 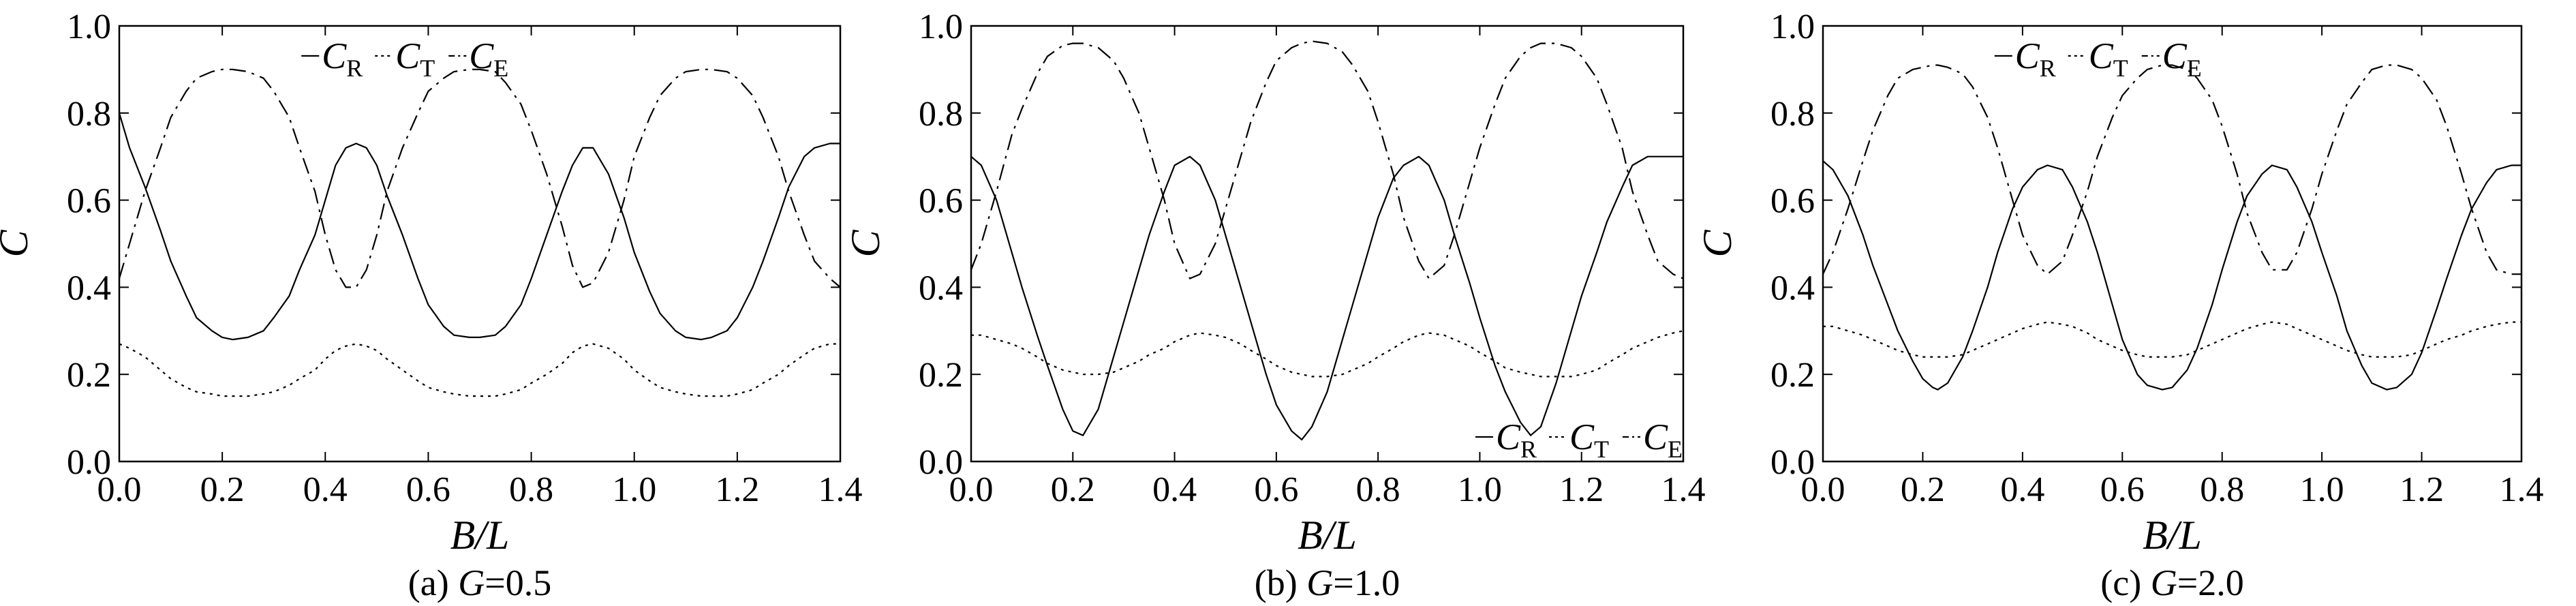 What do you see at coordinates (2171, 582) in the screenshot?
I see `panel-caption: (c) G=2.0` at bounding box center [2171, 582].